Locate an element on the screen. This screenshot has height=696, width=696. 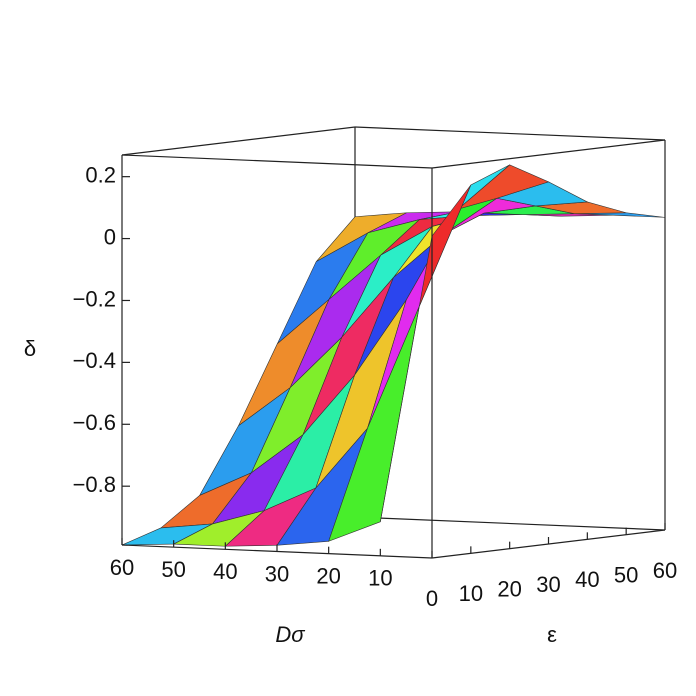
x-tick-label: 30 is located at coordinates (277, 573).